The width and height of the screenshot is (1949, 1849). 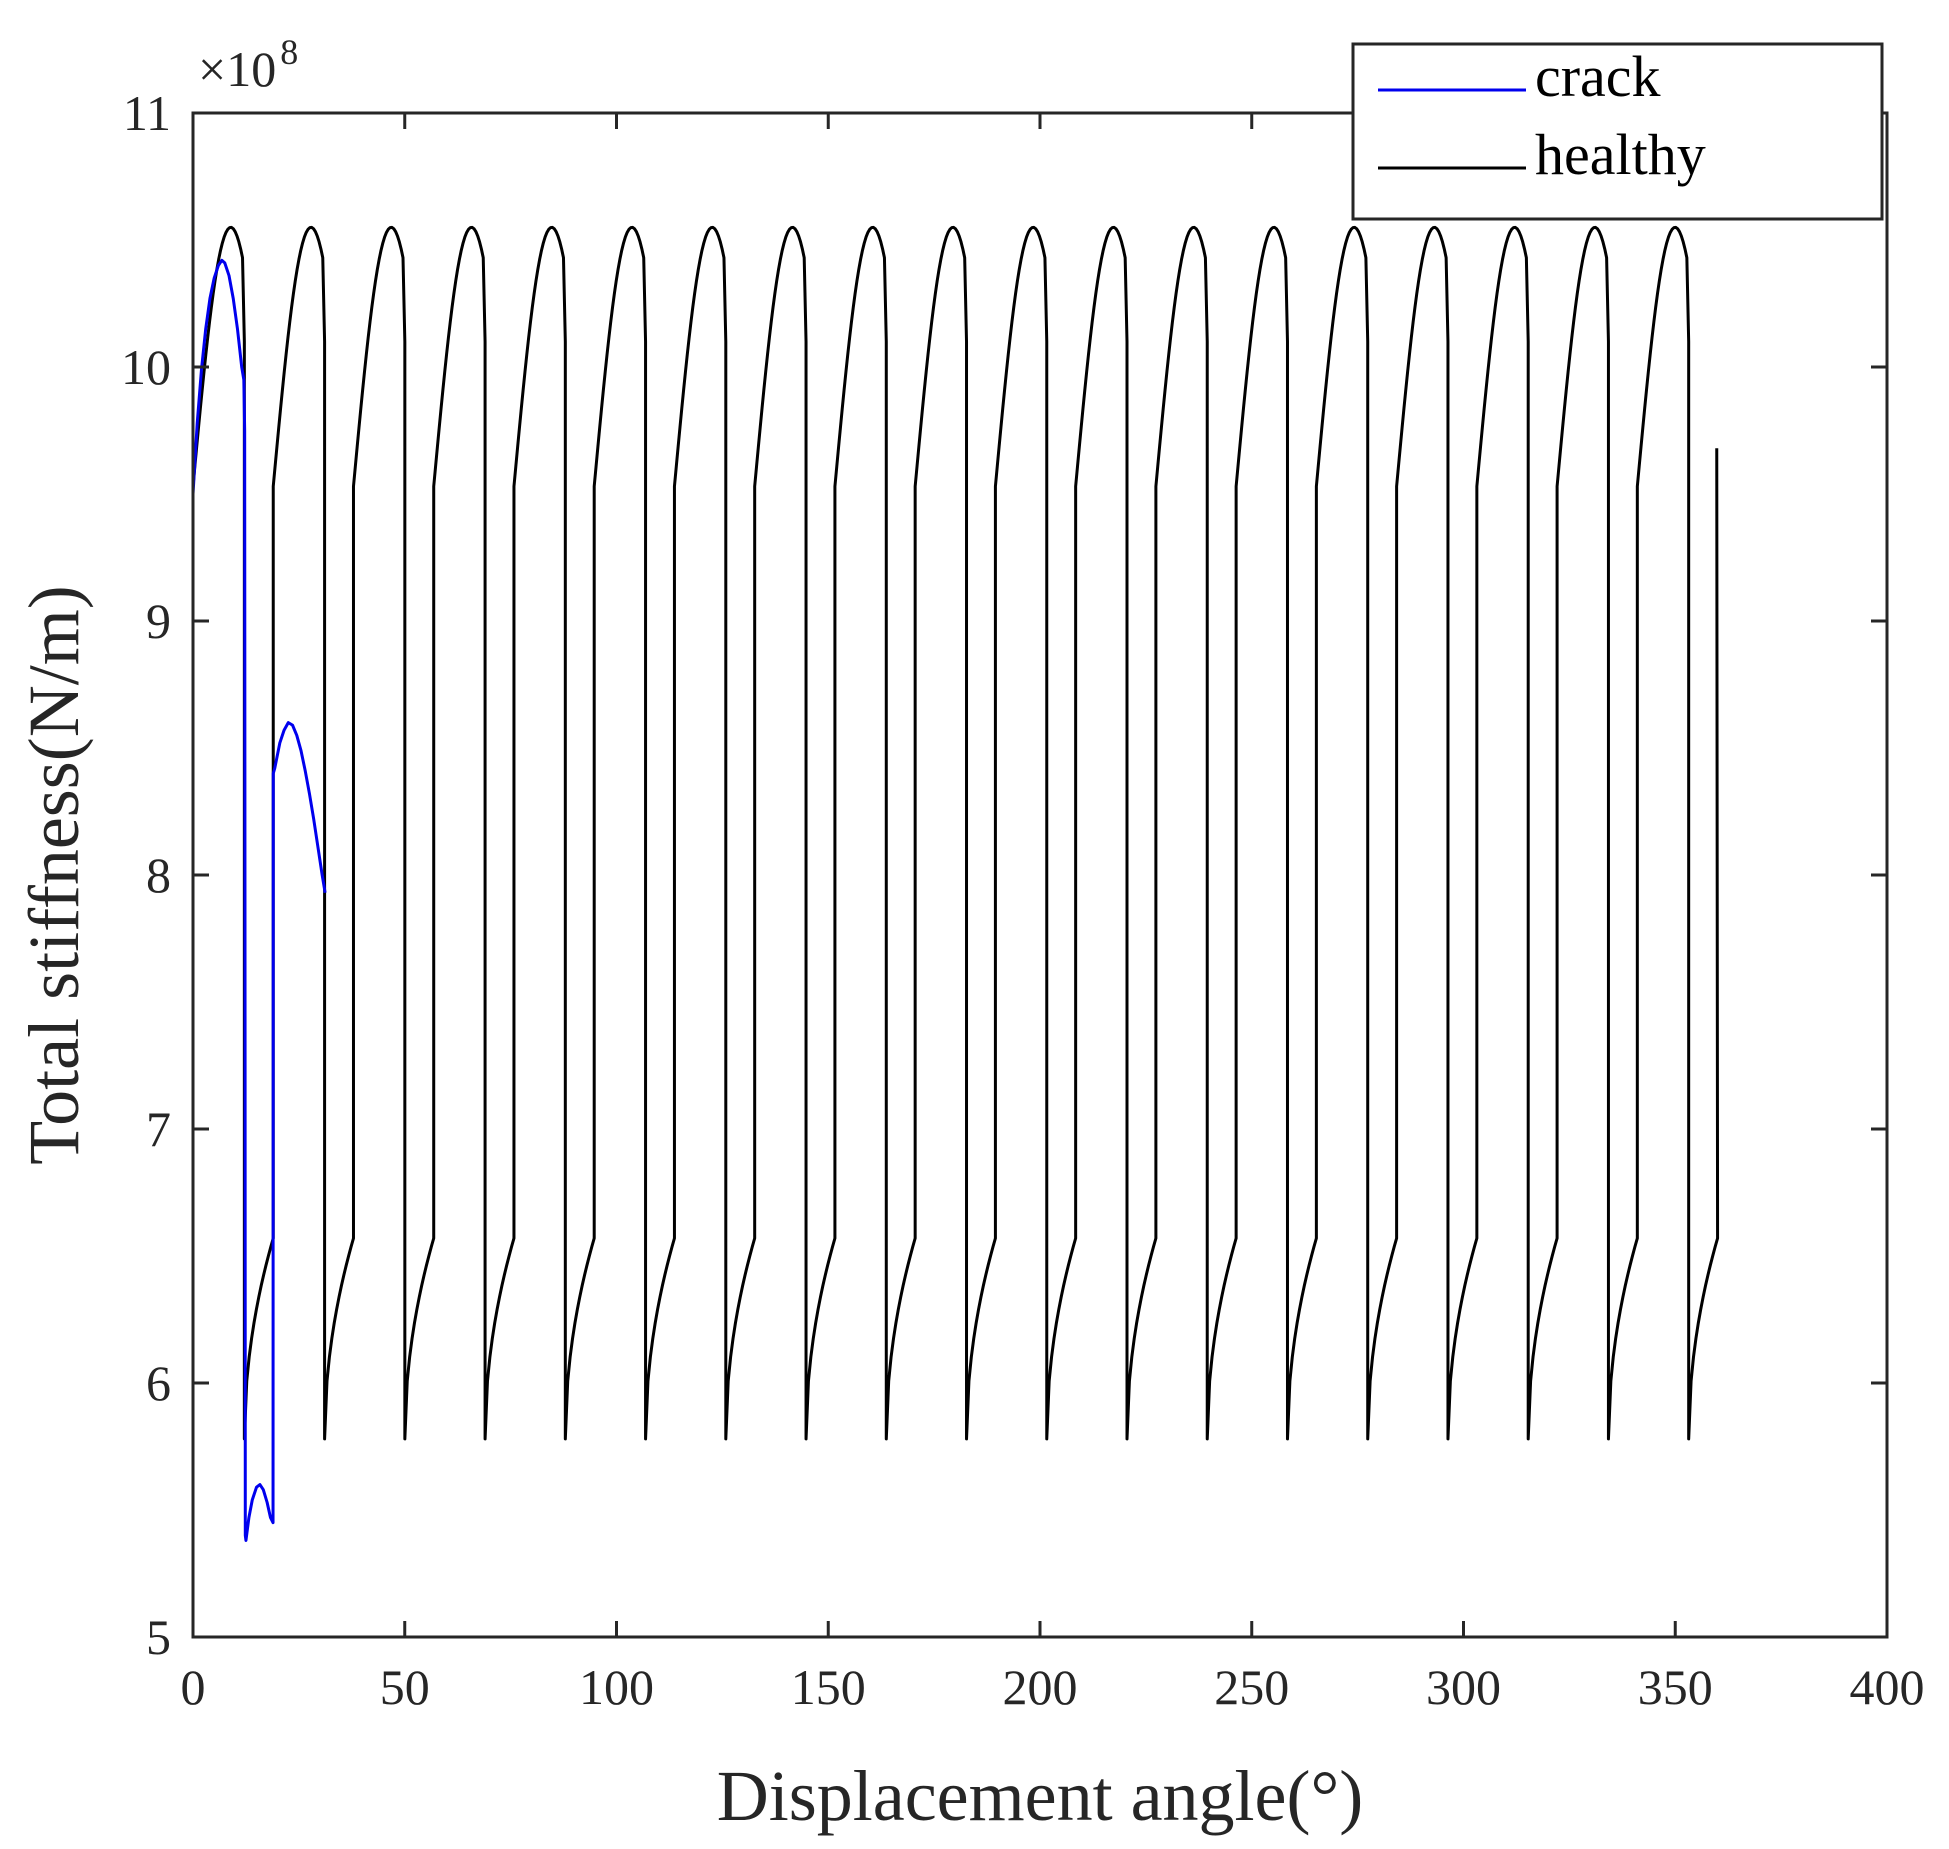 I want to click on y-axis-title: Total stiffness(N/m), so click(x=54, y=875).